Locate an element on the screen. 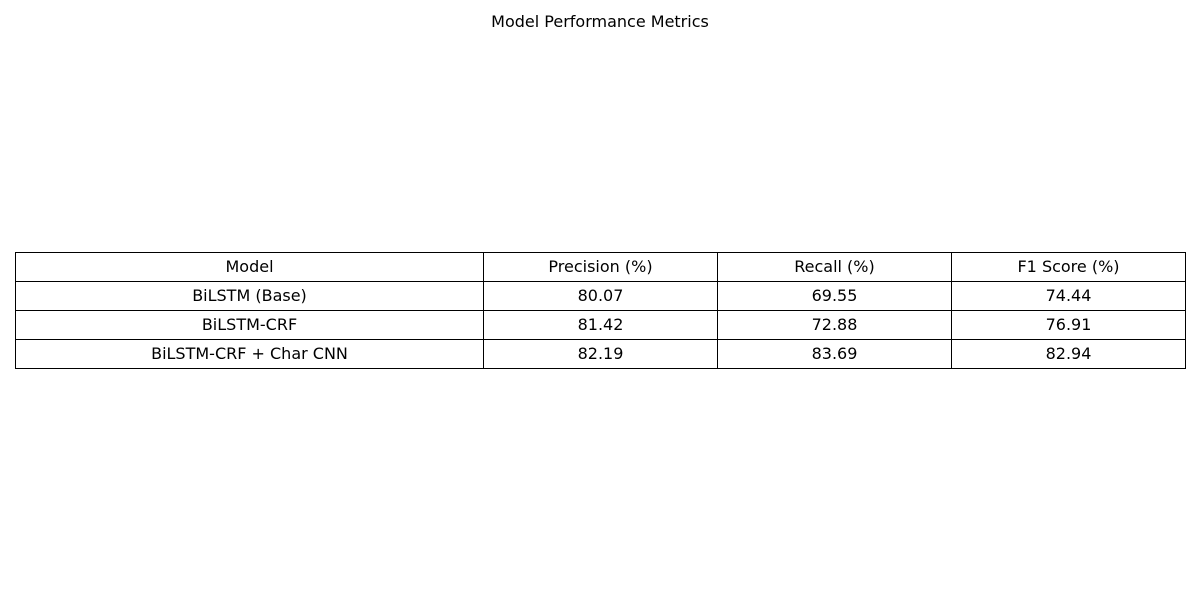  table-cell-f1-score: 82.94 is located at coordinates (1068, 354).